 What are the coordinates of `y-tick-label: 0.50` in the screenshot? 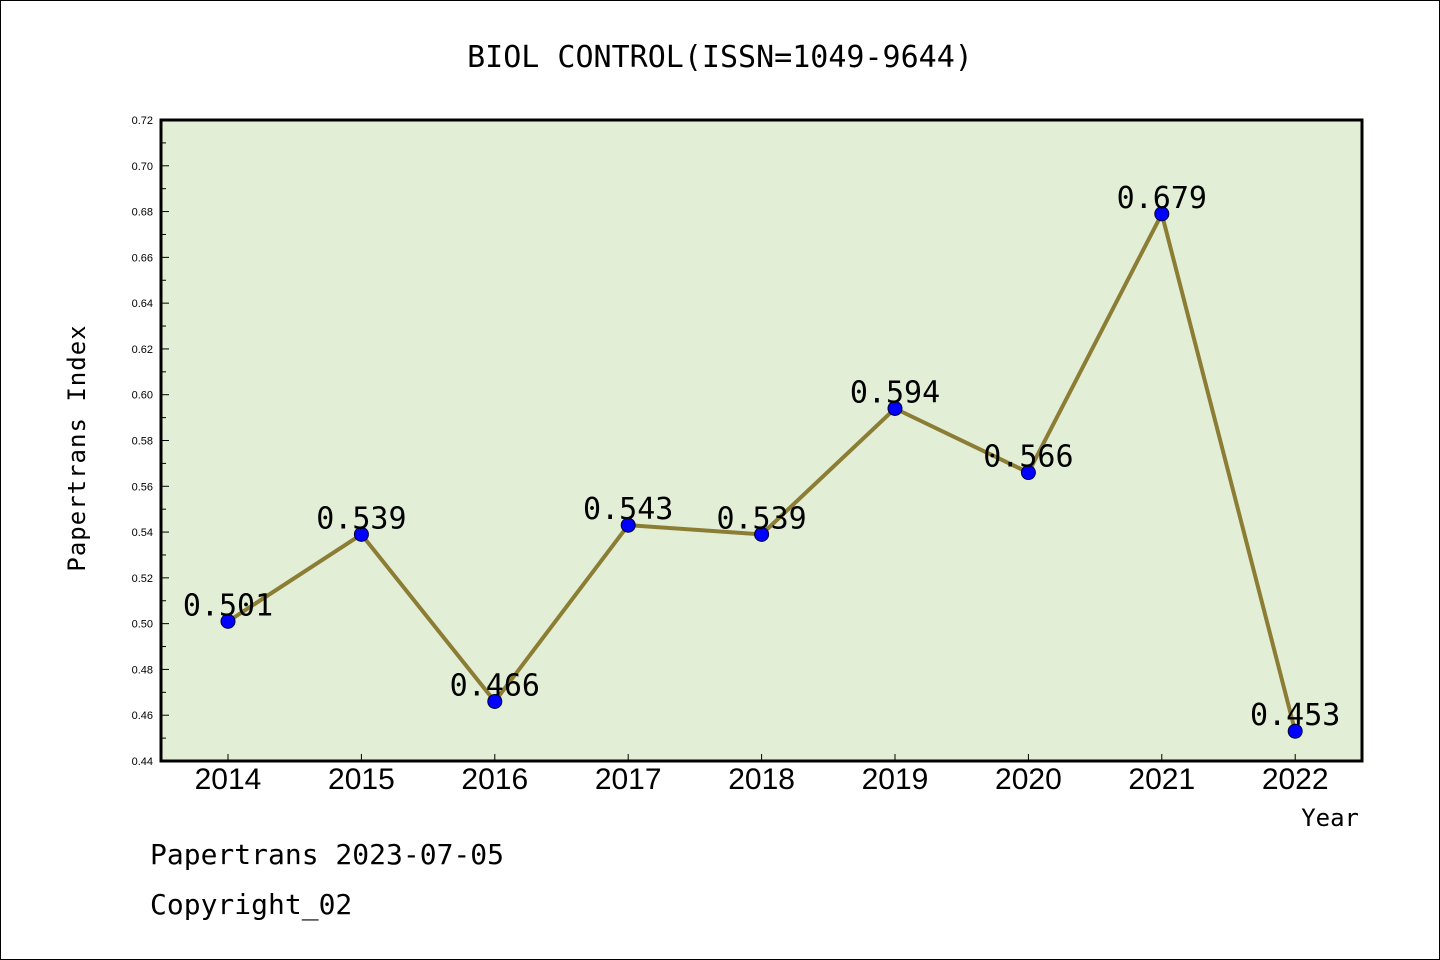 It's located at (142, 625).